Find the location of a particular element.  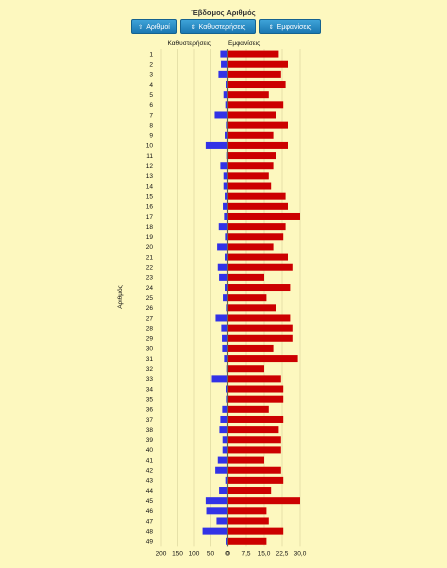

sort-by-number-button: ⇧ Αριθμοί is located at coordinates (154, 26).